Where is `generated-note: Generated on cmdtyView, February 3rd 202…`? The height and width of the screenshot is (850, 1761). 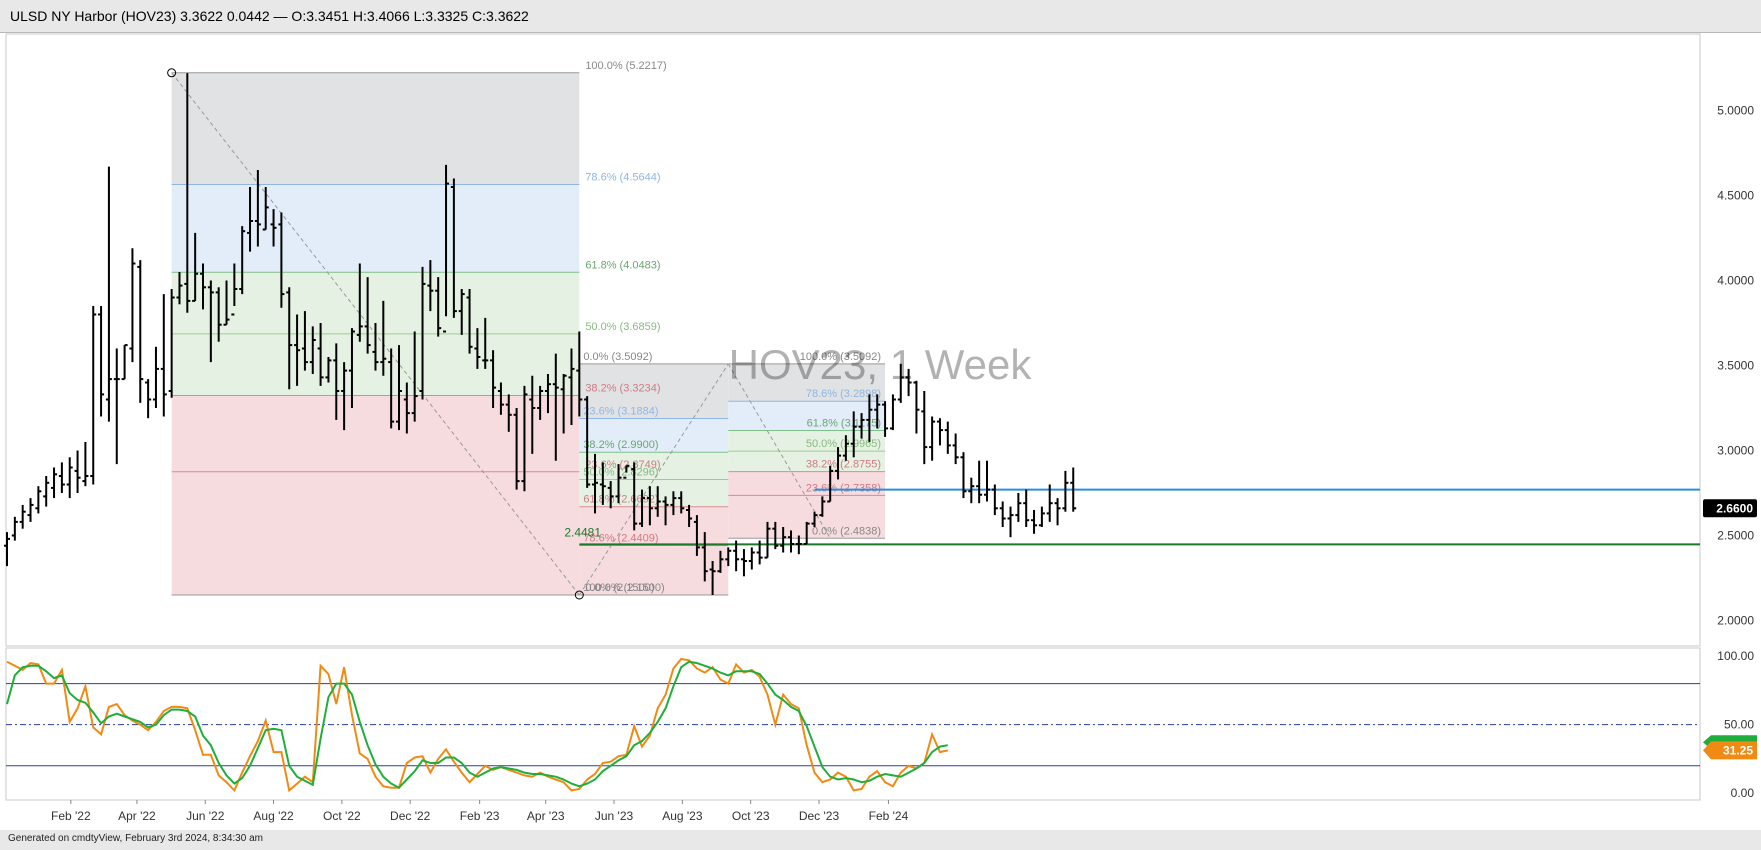 generated-note: Generated on cmdtyView, February 3rd 202… is located at coordinates (135, 838).